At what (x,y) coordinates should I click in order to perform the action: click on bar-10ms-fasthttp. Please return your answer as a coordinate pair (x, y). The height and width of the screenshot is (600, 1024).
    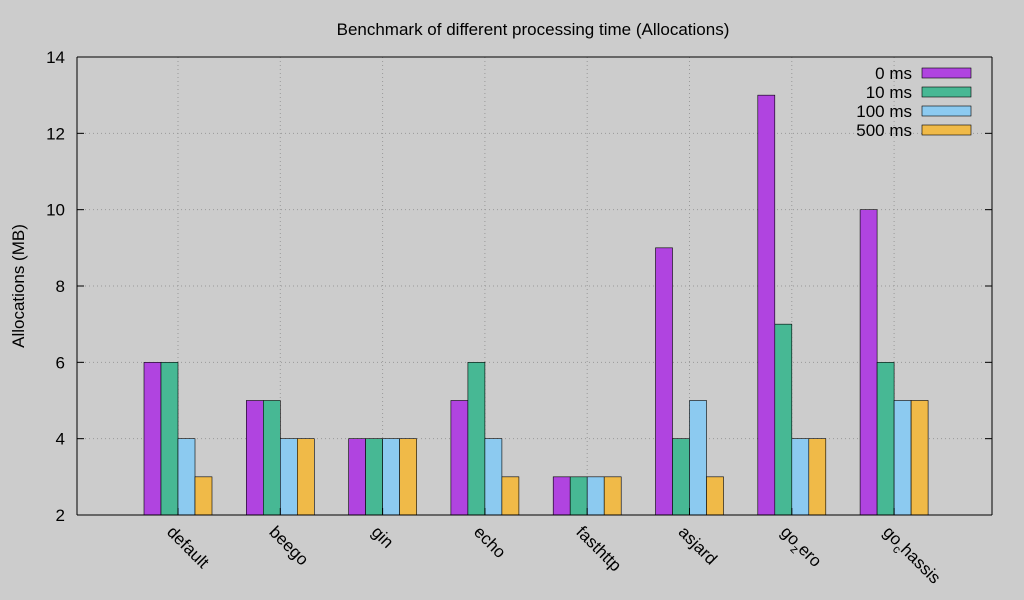
    Looking at the image, I should click on (578, 496).